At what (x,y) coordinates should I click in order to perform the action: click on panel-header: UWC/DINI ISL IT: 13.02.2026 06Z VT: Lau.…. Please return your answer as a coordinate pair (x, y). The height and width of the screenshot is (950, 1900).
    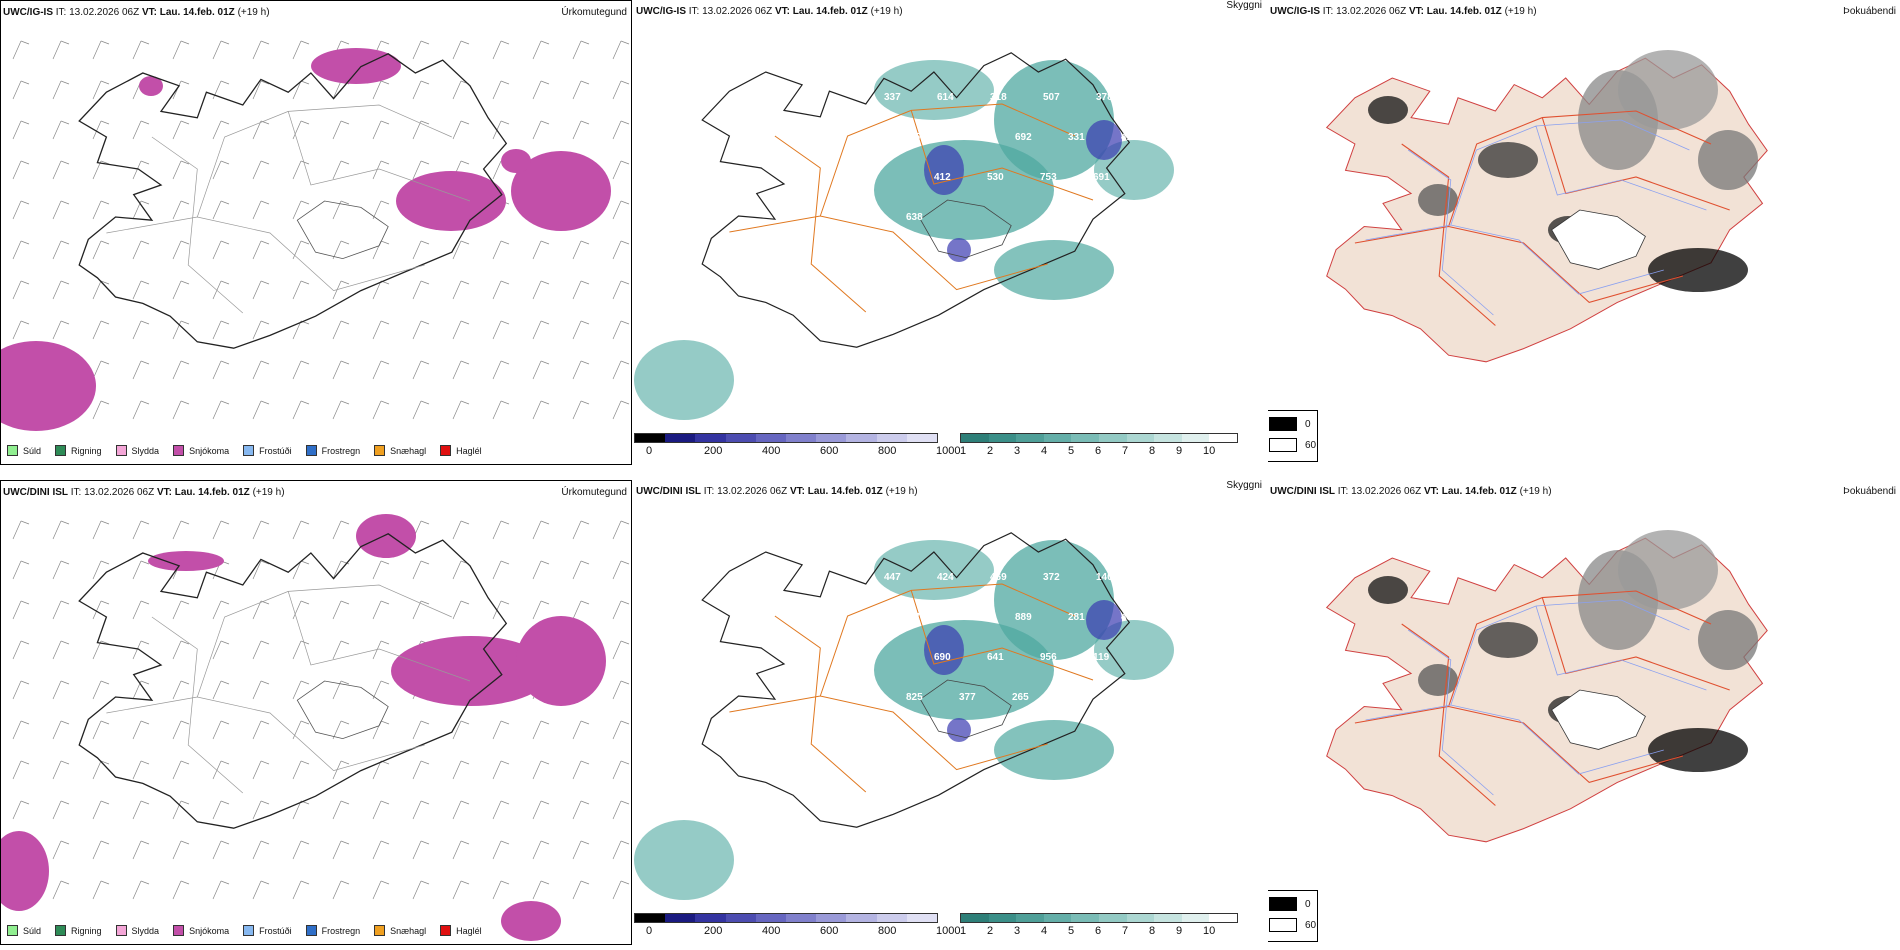
    Looking at the image, I should click on (144, 492).